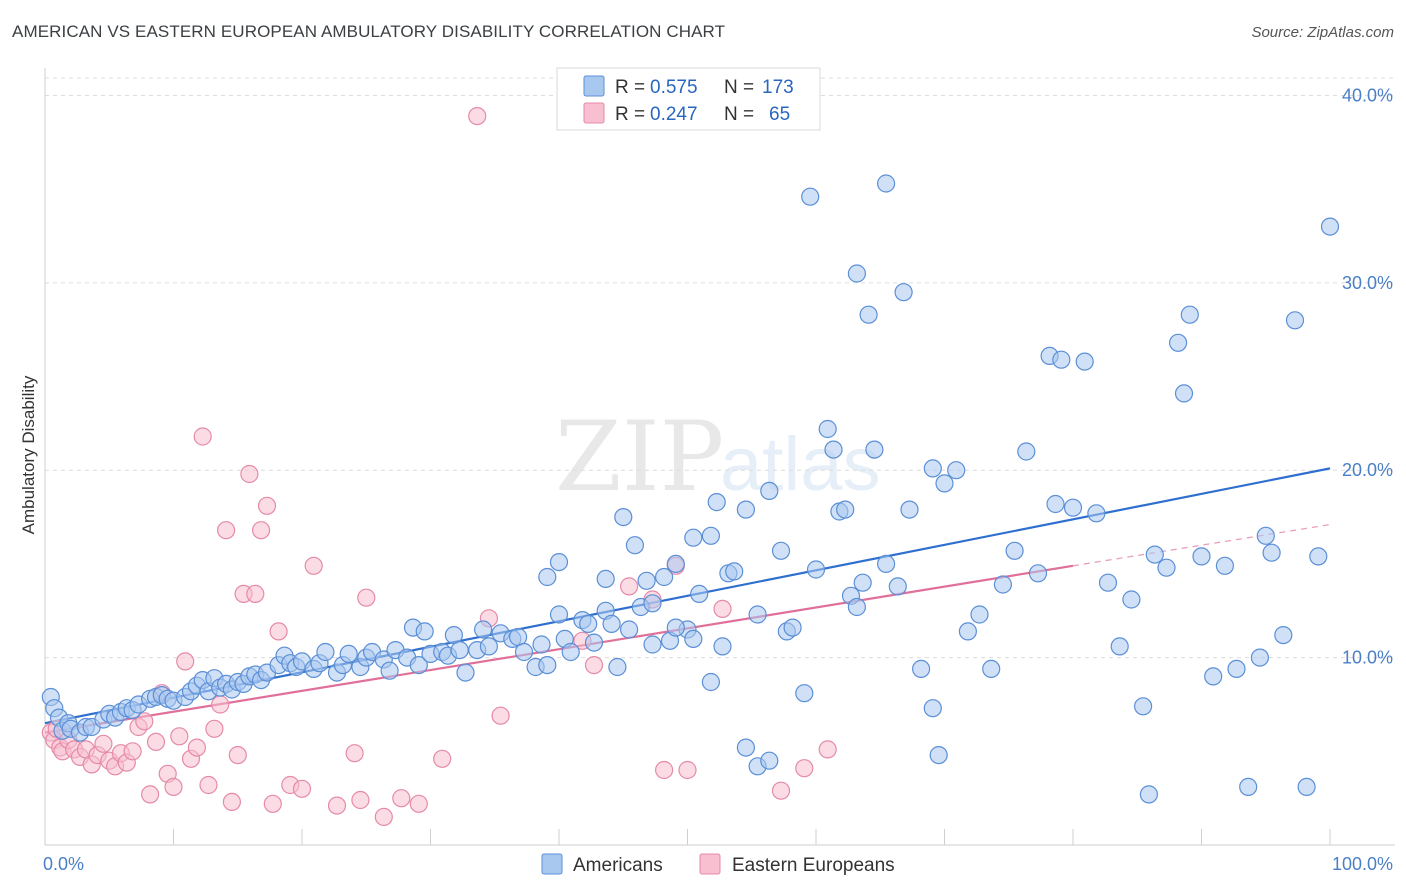 This screenshot has width=1406, height=892. Describe the element at coordinates (800, 464) in the screenshot. I see `watermark-atlas: atlas` at that location.